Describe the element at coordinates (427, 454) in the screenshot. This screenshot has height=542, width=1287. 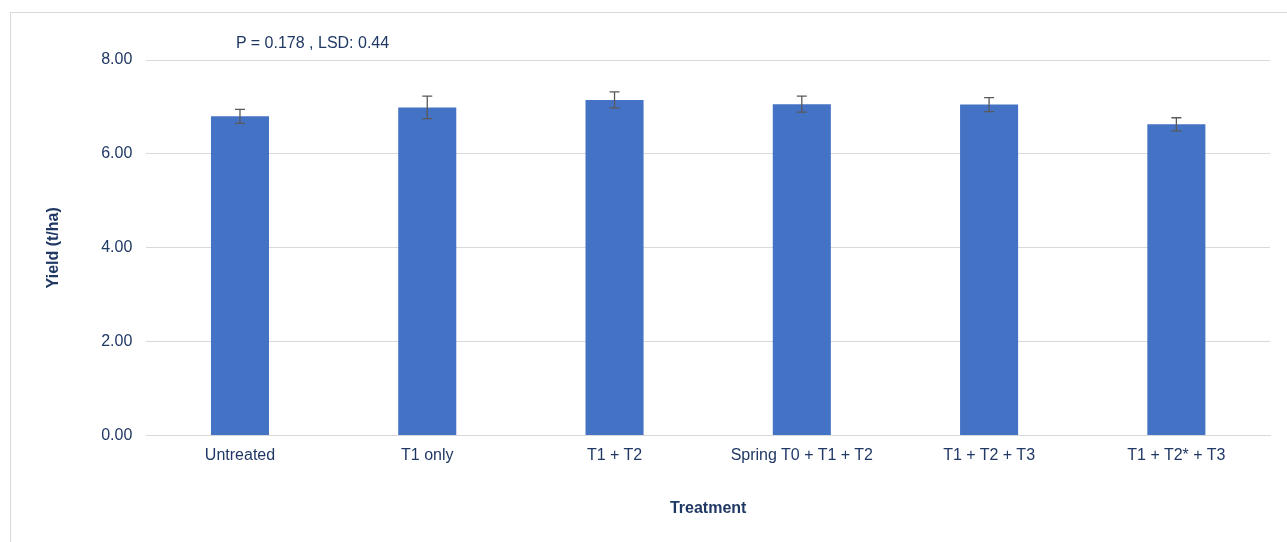
I see `x-tick-label: T1 only` at that location.